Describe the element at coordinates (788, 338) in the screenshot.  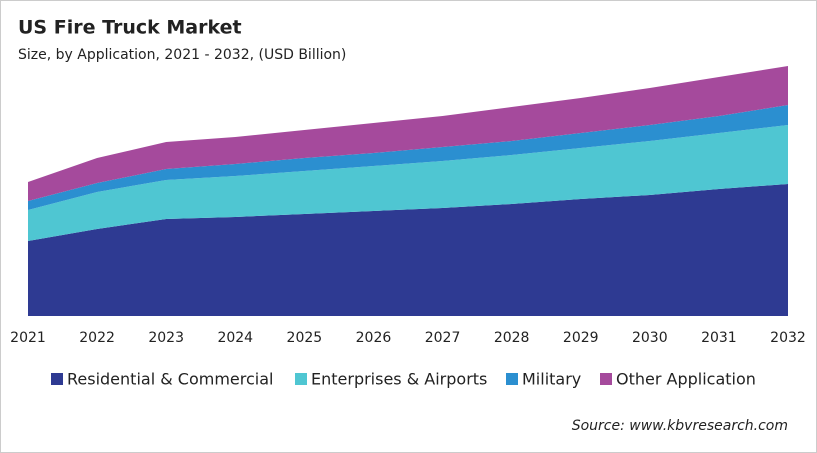
I see `x-tick-label: 2032` at that location.